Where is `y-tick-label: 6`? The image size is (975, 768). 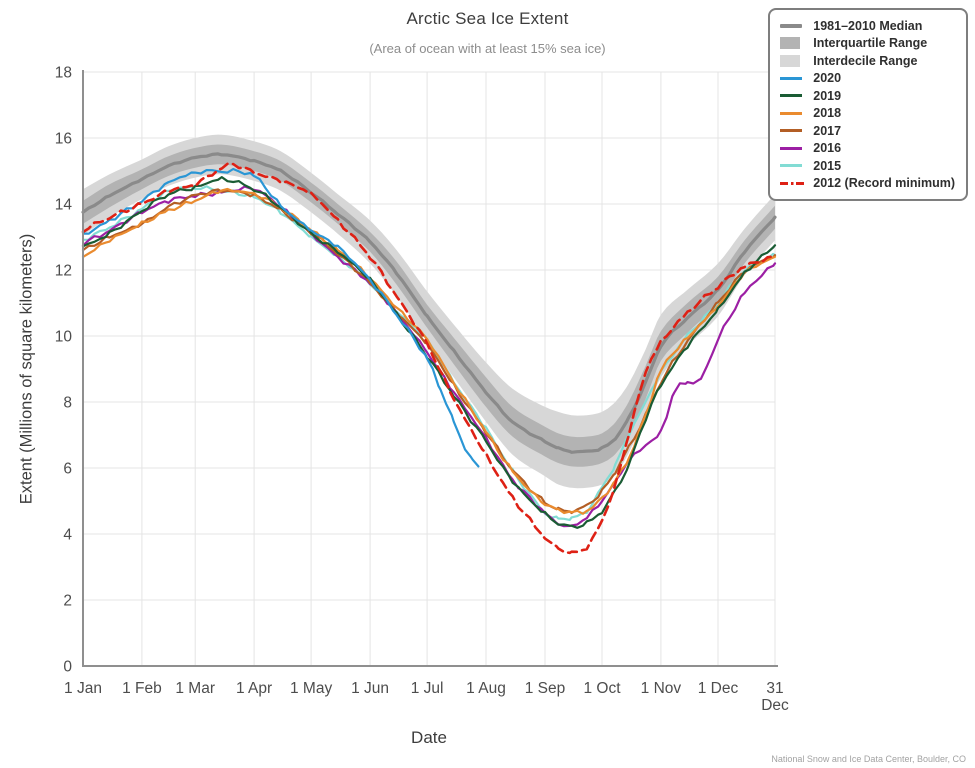
y-tick-label: 6 is located at coordinates (67, 469).